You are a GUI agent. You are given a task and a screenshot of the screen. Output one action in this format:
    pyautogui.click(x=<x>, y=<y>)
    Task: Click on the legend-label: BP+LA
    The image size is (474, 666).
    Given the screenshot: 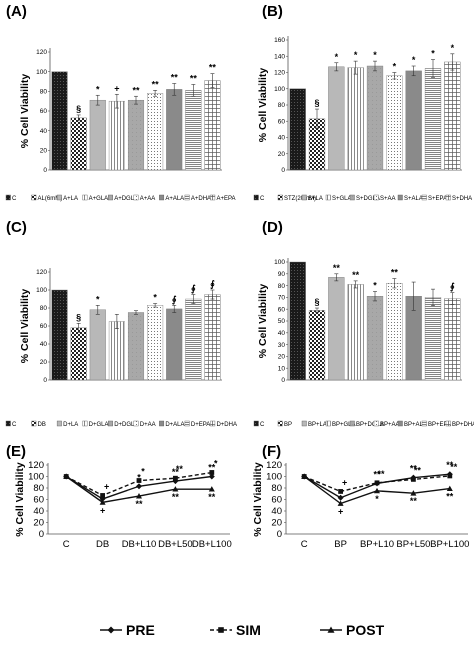 What is the action you would take?
    pyautogui.click(x=317, y=425)
    